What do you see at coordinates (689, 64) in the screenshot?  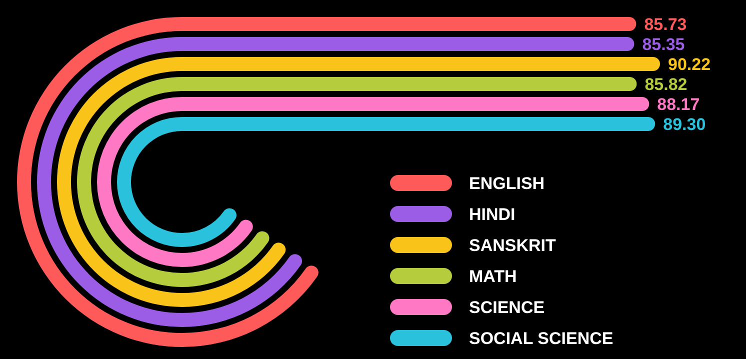 I see `data-label: 90.22` at bounding box center [689, 64].